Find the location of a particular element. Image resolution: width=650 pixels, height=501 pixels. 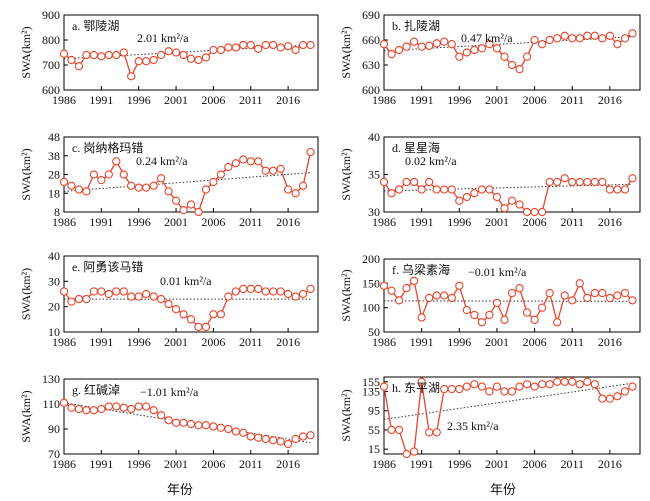

y-tick-label: 28 is located at coordinates (54, 175).